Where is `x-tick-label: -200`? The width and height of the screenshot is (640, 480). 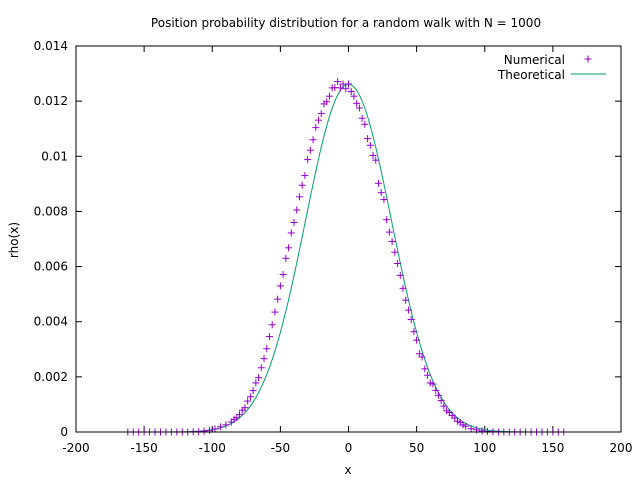 x-tick-label: -200 is located at coordinates (75, 448).